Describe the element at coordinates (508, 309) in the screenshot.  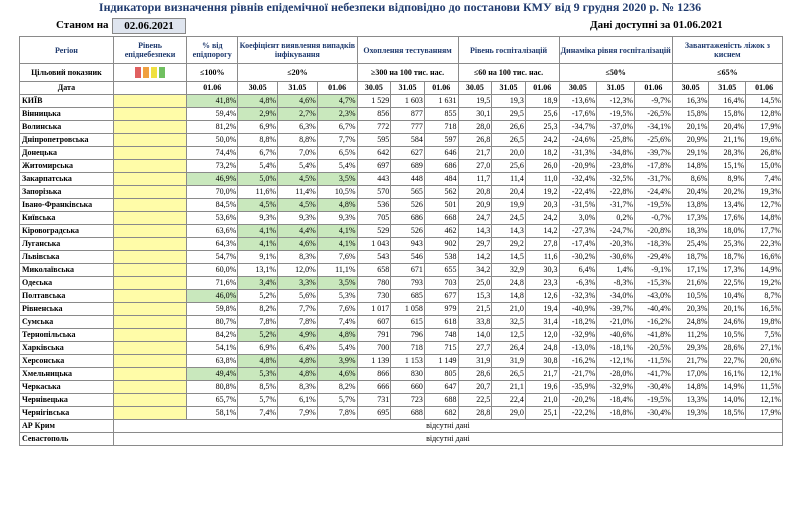
I see `hosp-value: 21,0` at that location.